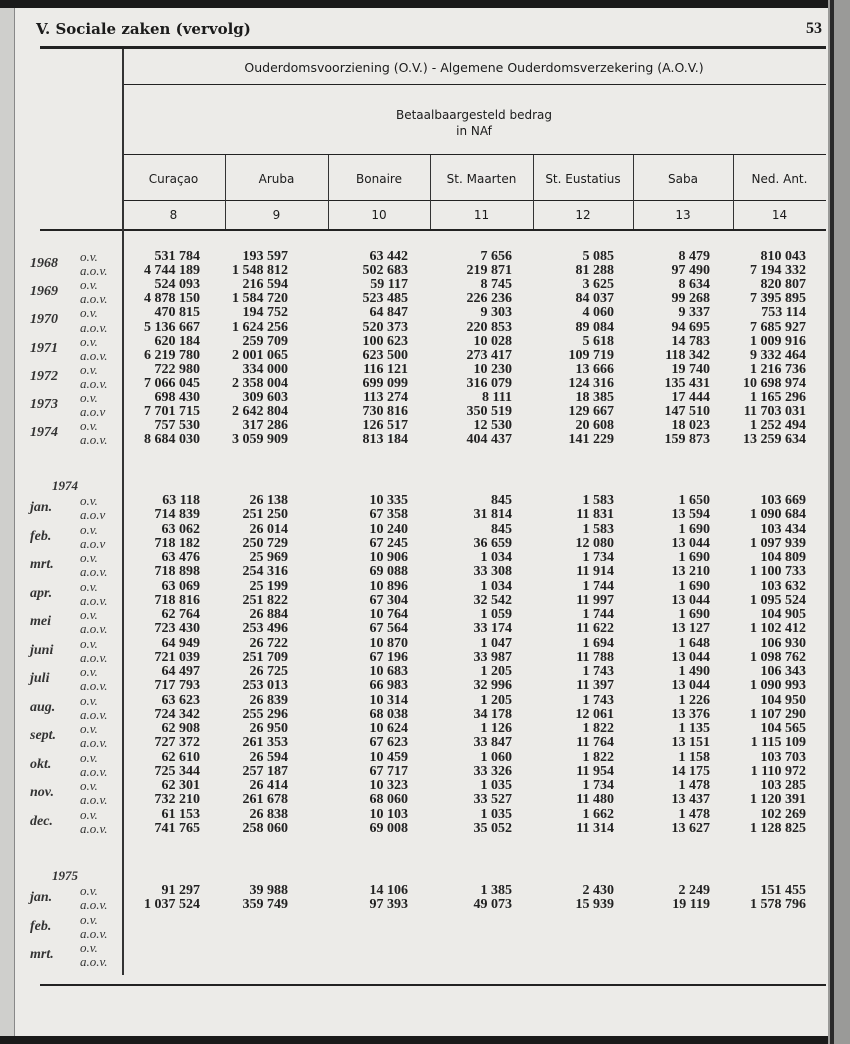 The image size is (850, 1044). I want to click on column-divider, so click(533, 192).